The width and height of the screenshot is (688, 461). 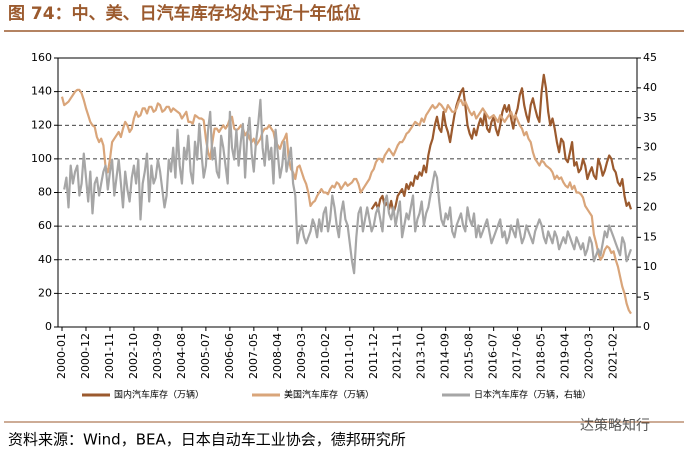 I want to click on x-tick-label: 2001-11, so click(x=109, y=356).